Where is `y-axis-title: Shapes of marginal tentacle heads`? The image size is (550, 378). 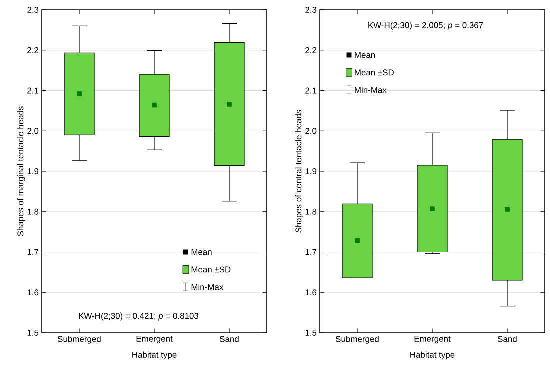
y-axis-title: Shapes of marginal tentacle heads is located at coordinates (21, 171).